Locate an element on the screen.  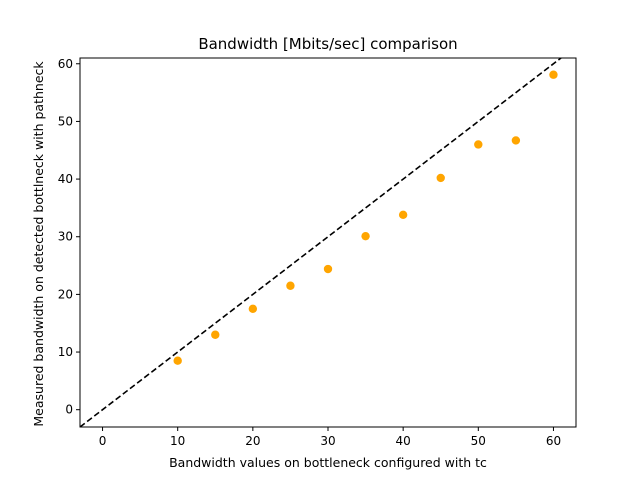
x-tick-label: 60 is located at coordinates (553, 441).